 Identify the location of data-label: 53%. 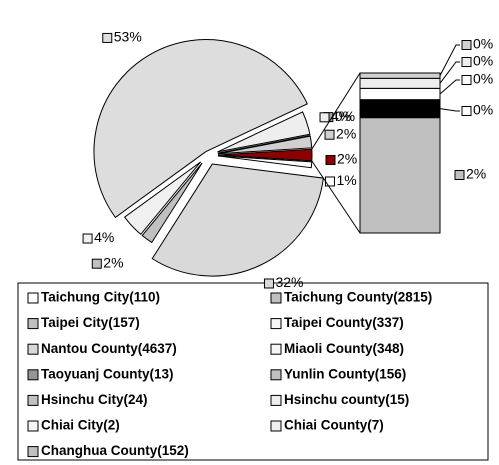
(128, 37).